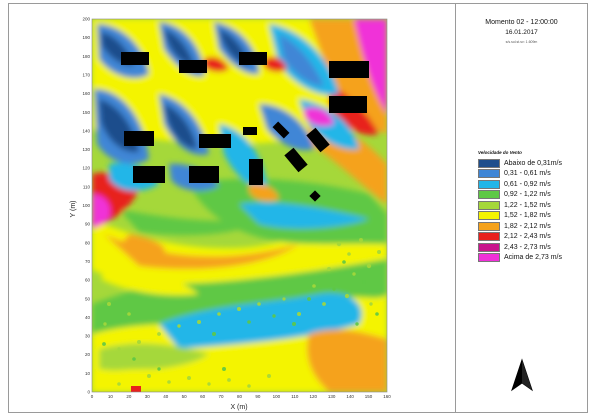 This screenshot has width=593, height=416. Describe the element at coordinates (86, 56) in the screenshot. I see `y-tick-label: 180` at that location.